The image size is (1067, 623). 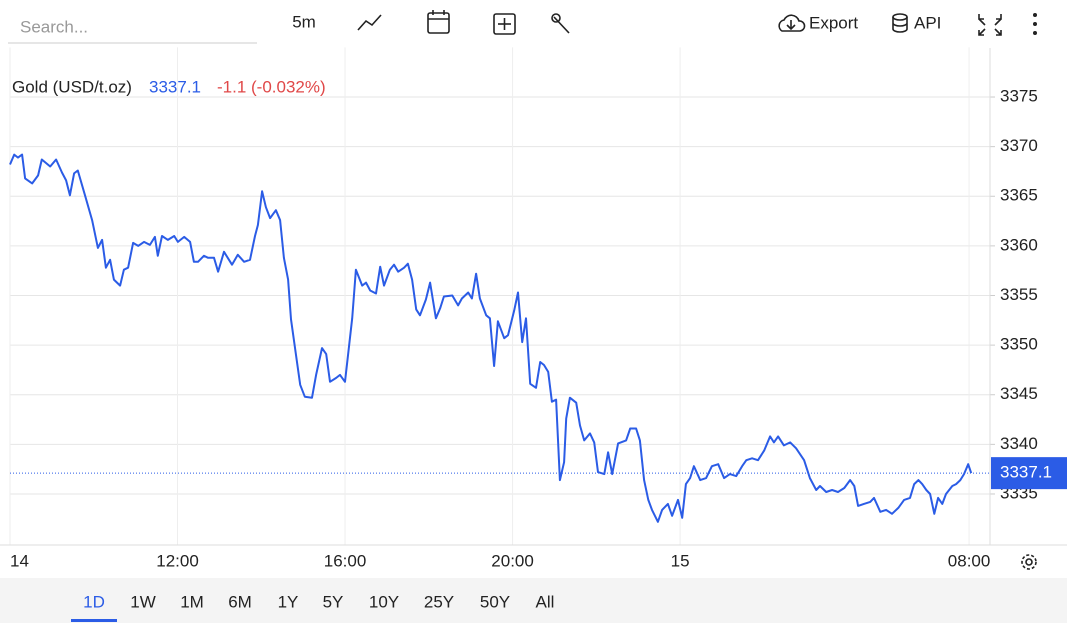 I want to click on add-indicator-icon, so click(x=504, y=24).